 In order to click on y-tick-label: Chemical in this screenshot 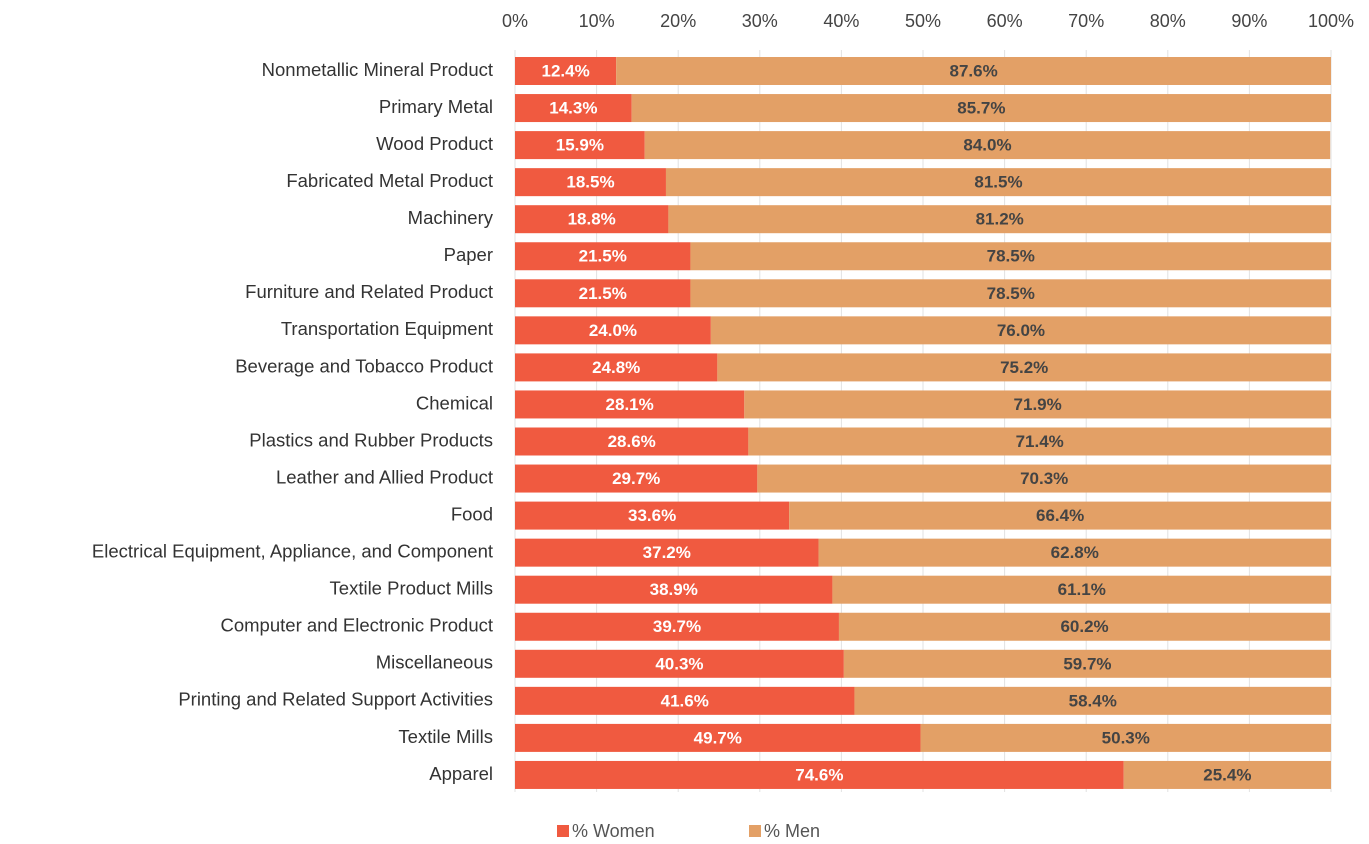, I will do `click(454, 402)`.